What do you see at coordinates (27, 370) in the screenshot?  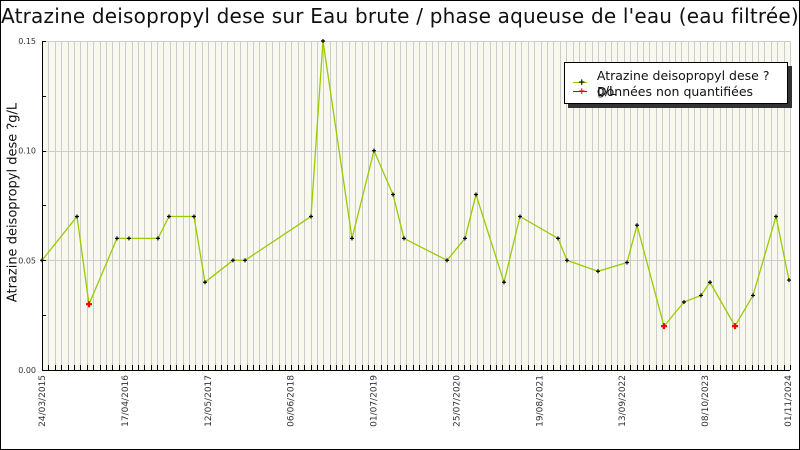 I see `svg-text: 0.00` at bounding box center [27, 370].